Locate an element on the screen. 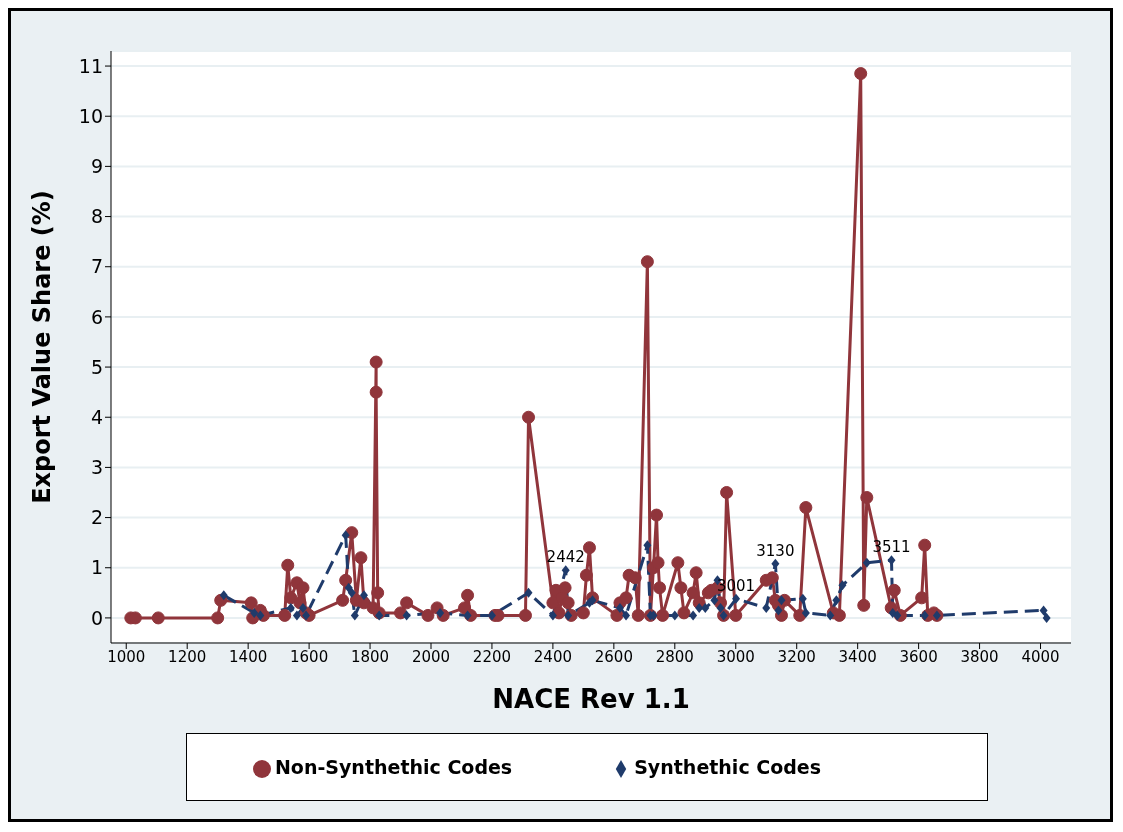 The image size is (1123, 832). y-tick-label: 8 is located at coordinates (96, 216).